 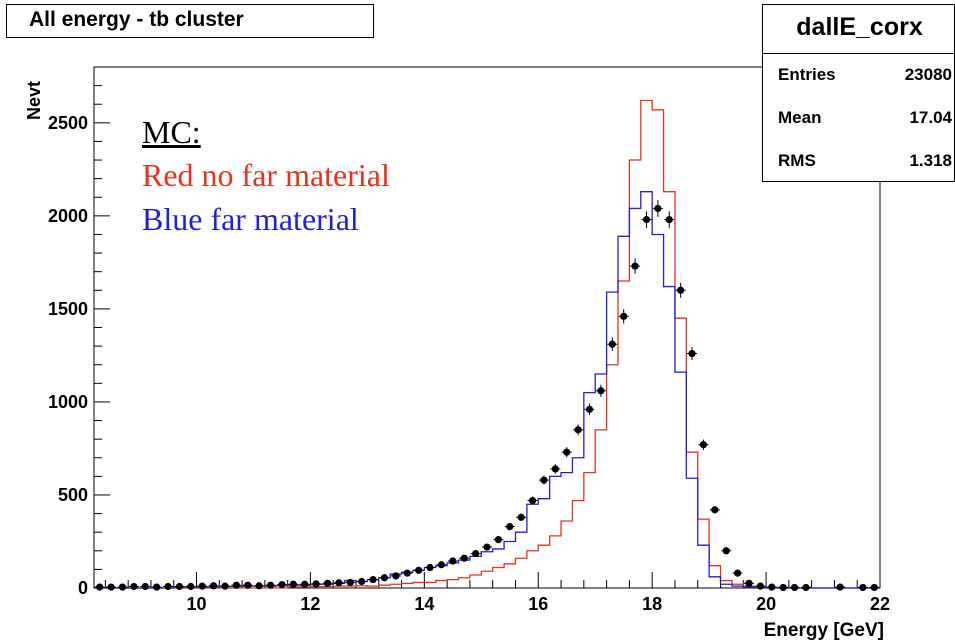 I want to click on stats-value: 23080, so click(x=928, y=74).